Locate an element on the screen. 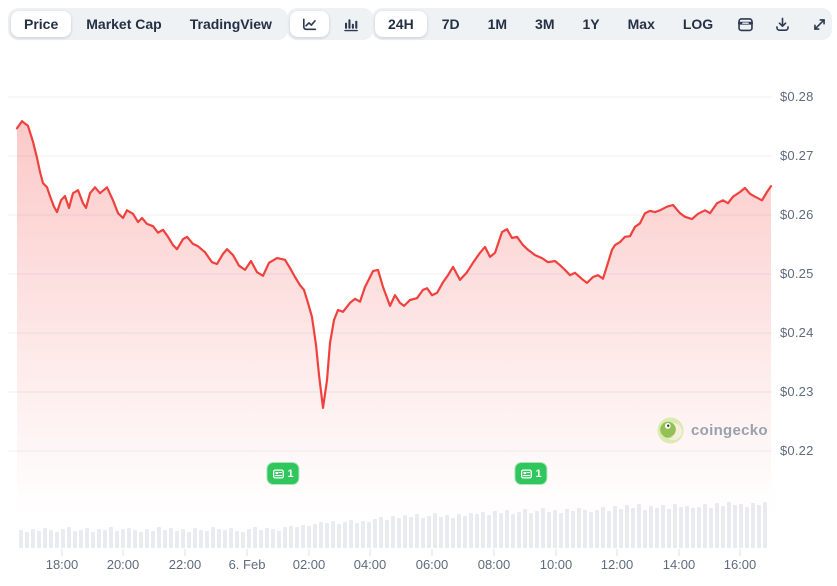 The image size is (837, 586). y-axis-label: $0.28 is located at coordinates (797, 96).